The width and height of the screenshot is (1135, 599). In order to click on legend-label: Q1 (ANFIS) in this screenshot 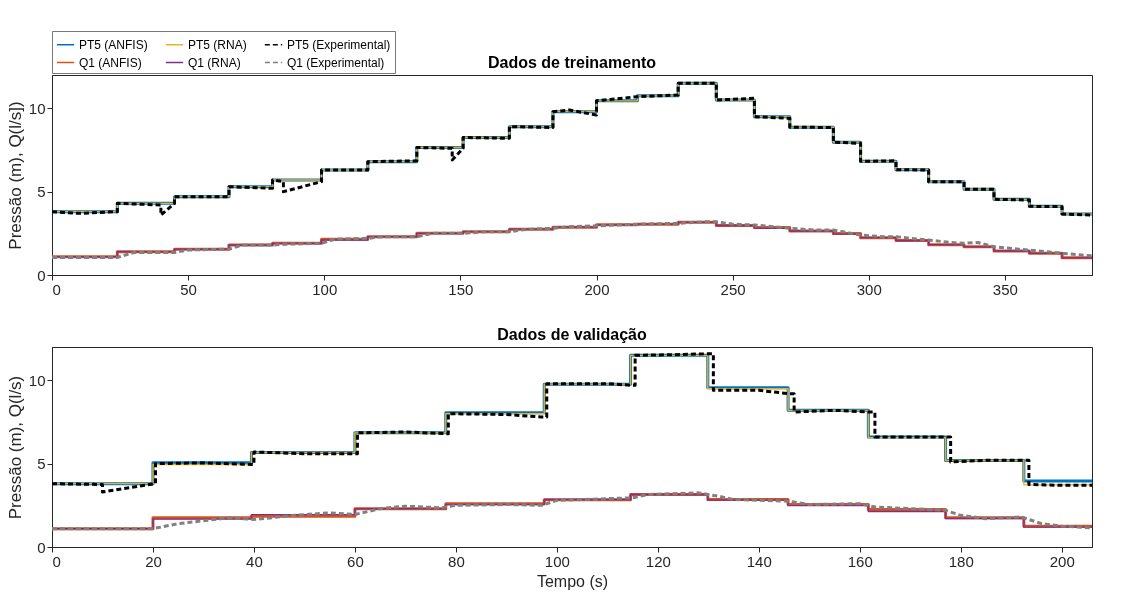, I will do `click(110, 62)`.